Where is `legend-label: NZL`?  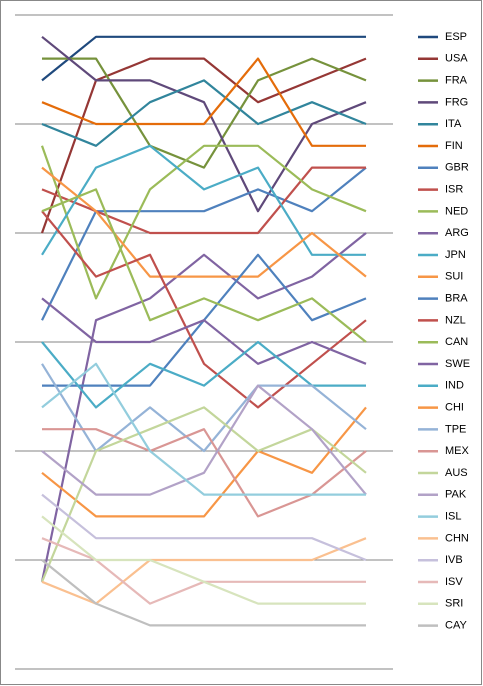
legend-label: NZL is located at coordinates (455, 320).